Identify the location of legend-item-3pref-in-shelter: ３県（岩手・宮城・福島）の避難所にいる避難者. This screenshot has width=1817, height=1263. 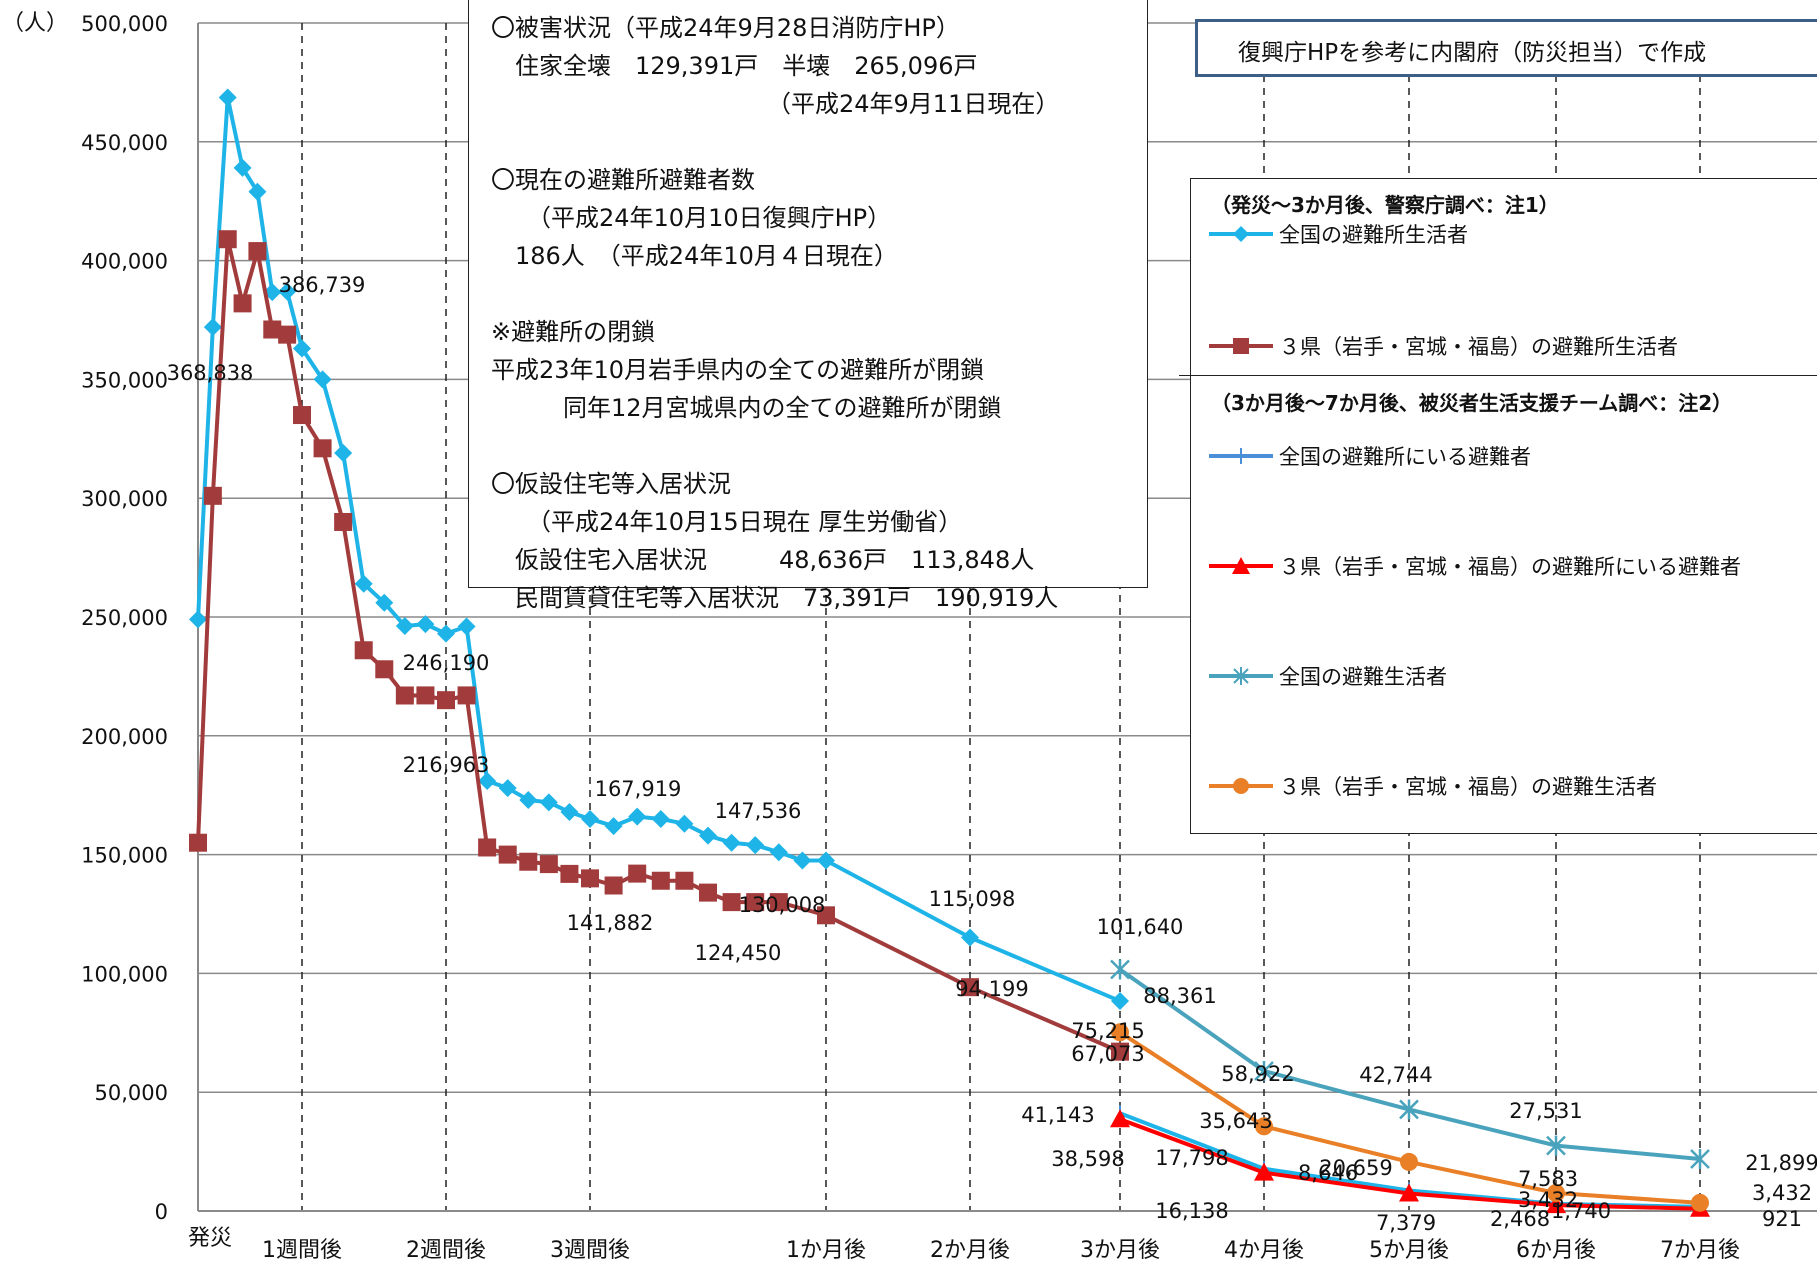
(1474, 566).